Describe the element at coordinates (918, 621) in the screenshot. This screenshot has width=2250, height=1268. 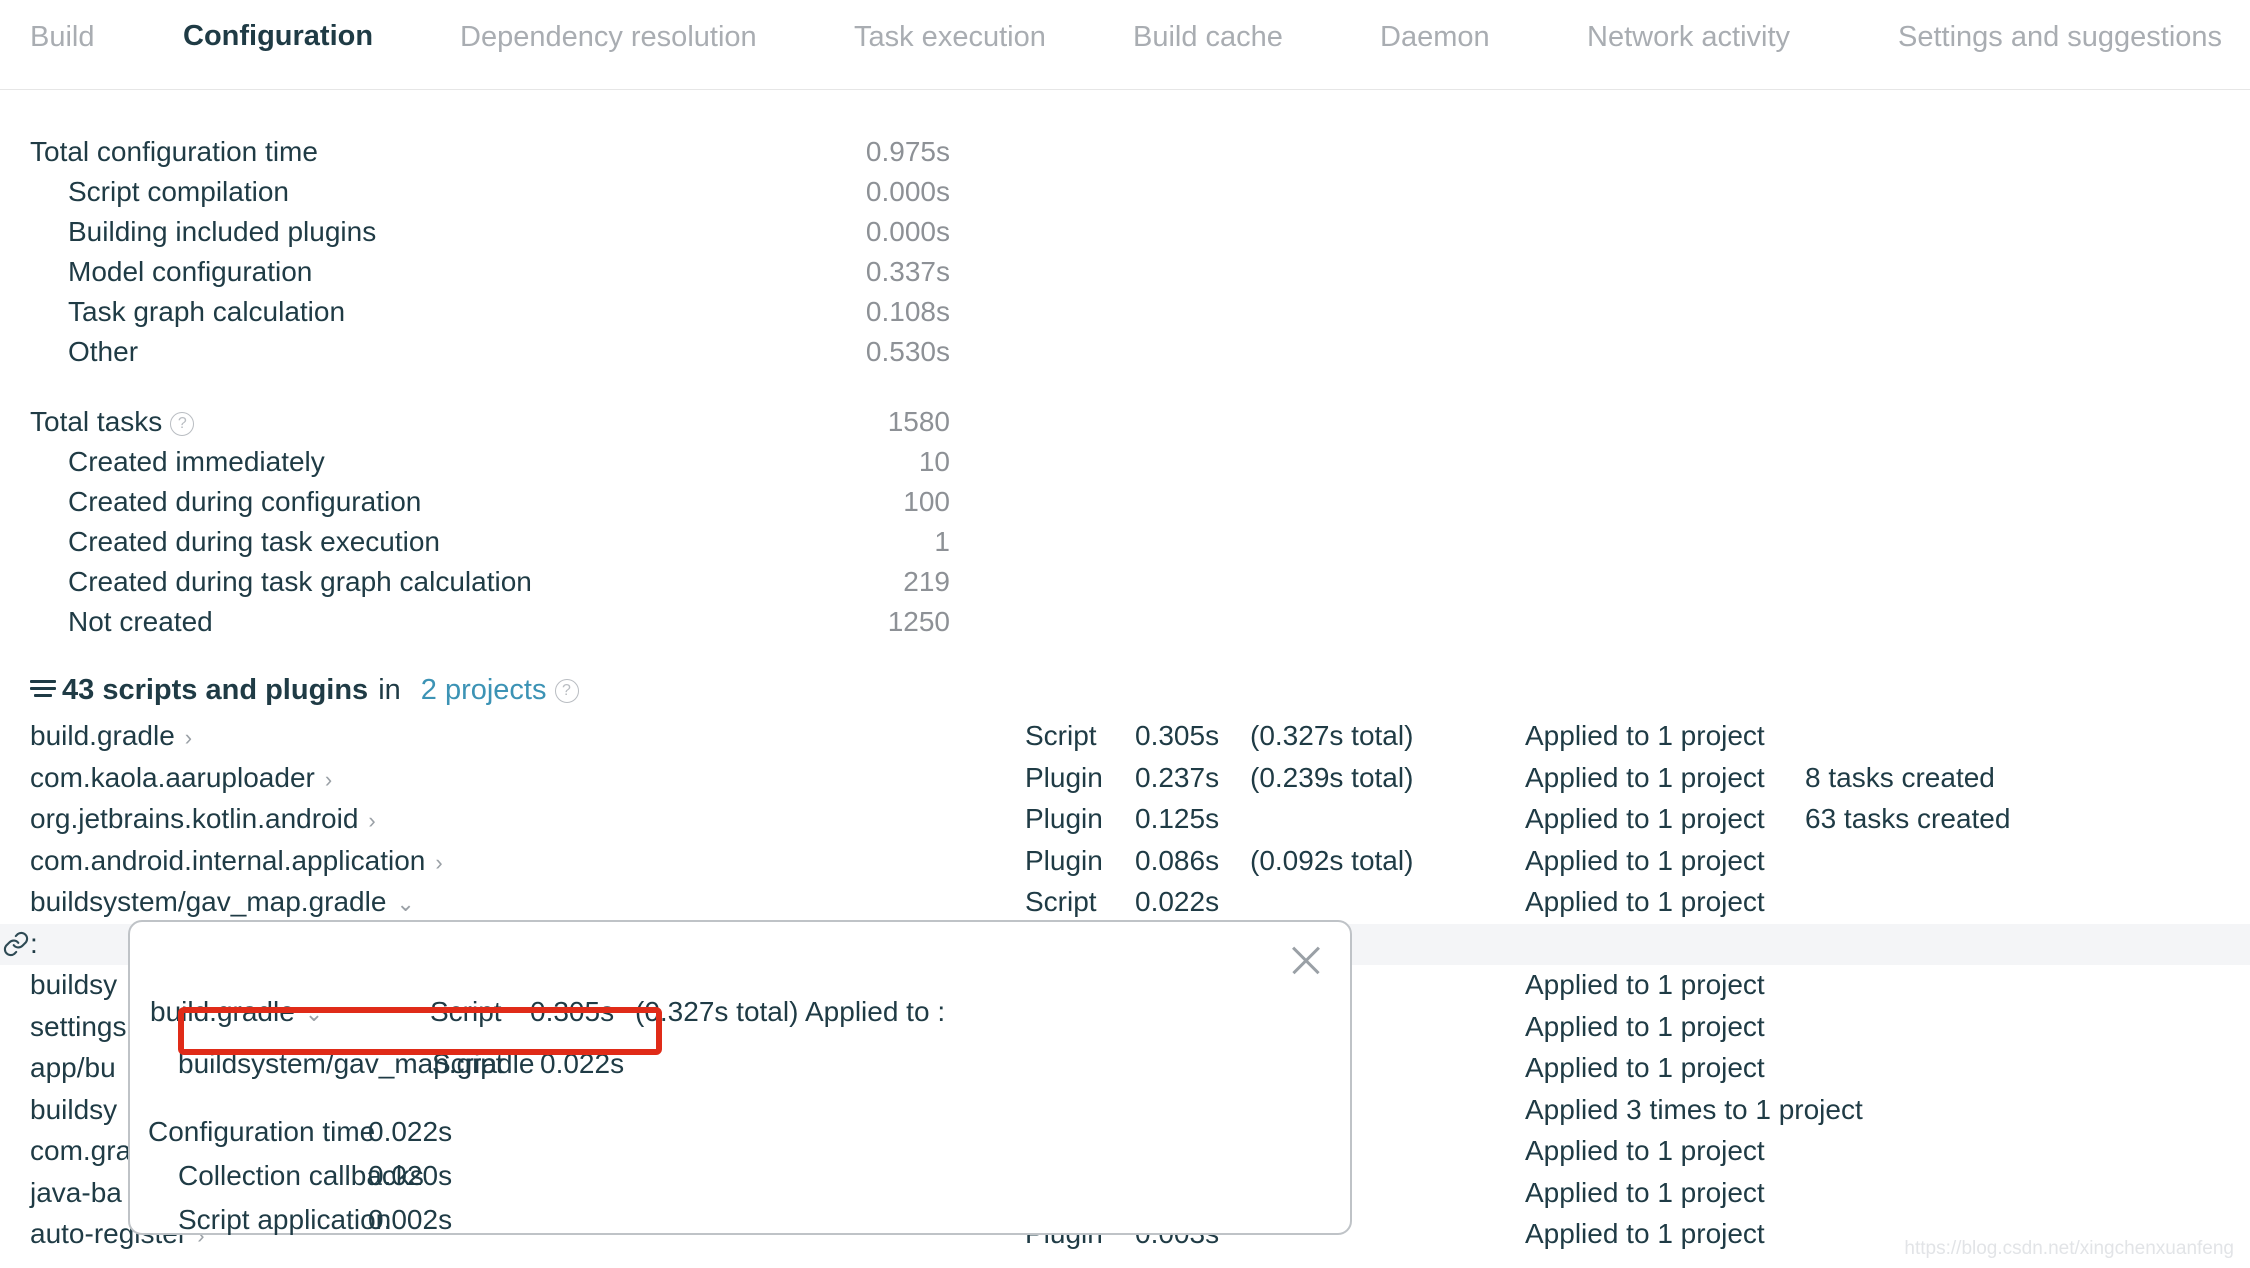
I see `total-tasks-row-value: 1250` at that location.